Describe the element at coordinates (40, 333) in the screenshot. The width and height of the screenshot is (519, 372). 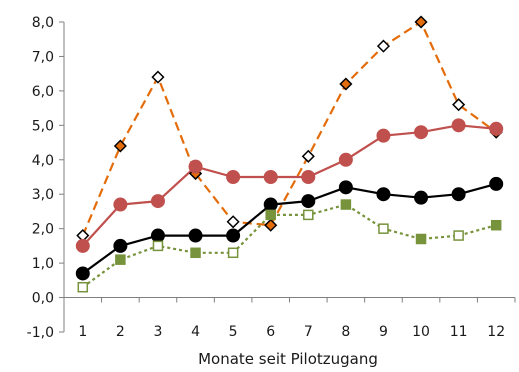
I see `y-tick-label: -1,0` at that location.